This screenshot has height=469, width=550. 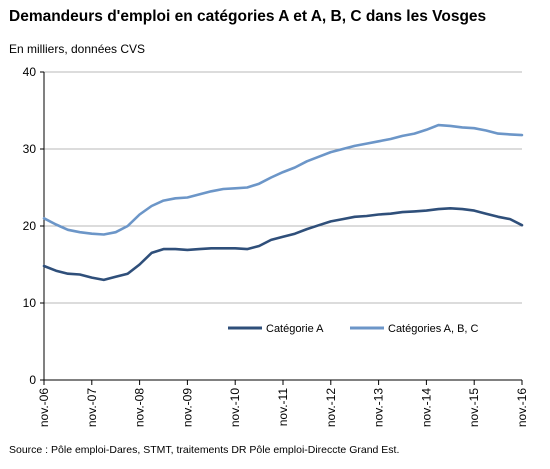 I want to click on x-tick-label: nov.-15, so click(x=474, y=407).